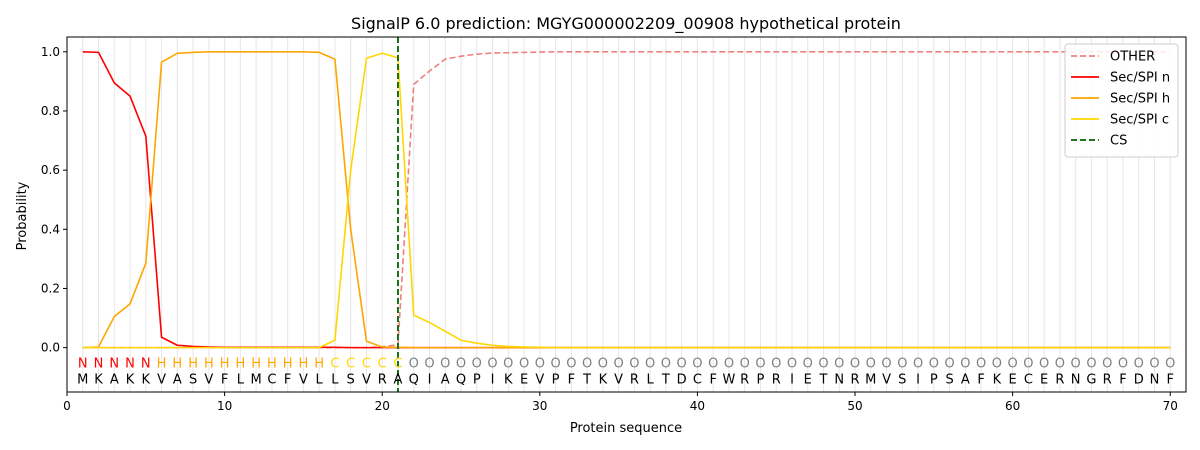 The width and height of the screenshot is (1200, 450). What do you see at coordinates (697, 406) in the screenshot?
I see `x-tick-label: 40` at bounding box center [697, 406].